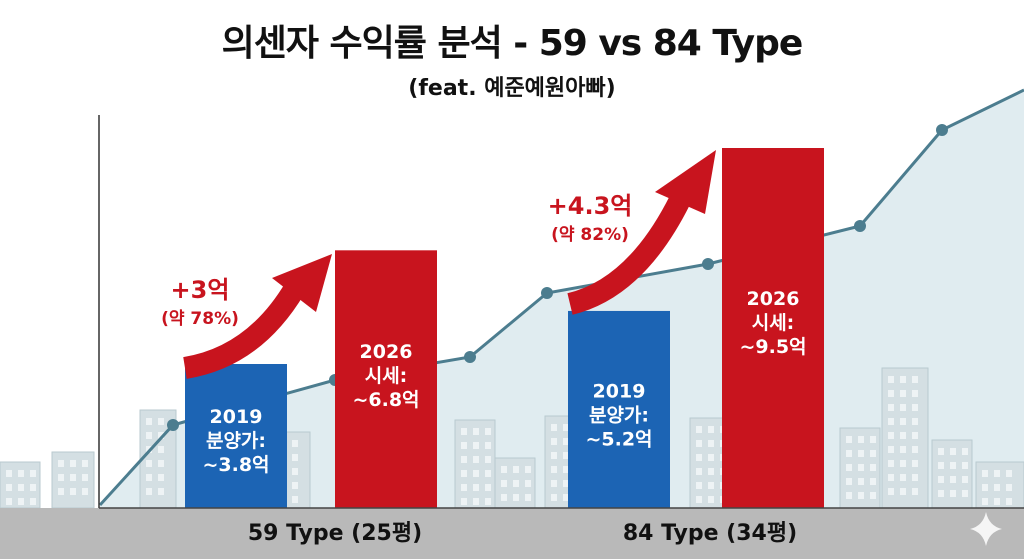  I want to click on bar-label: 2019, so click(619, 391).